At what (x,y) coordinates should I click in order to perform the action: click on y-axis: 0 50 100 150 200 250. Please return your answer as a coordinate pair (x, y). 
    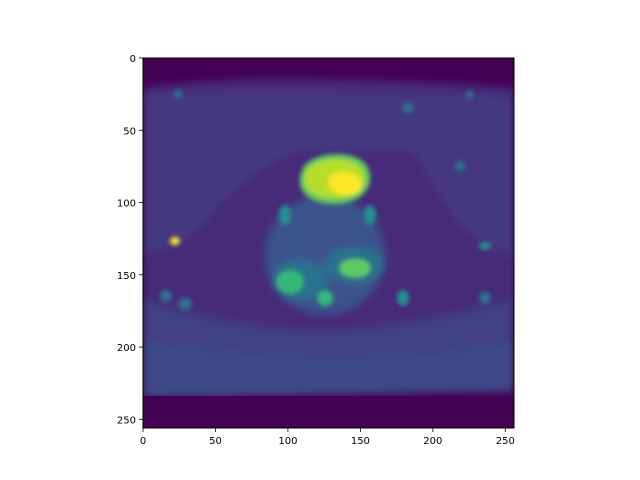
    Looking at the image, I should click on (130, 240).